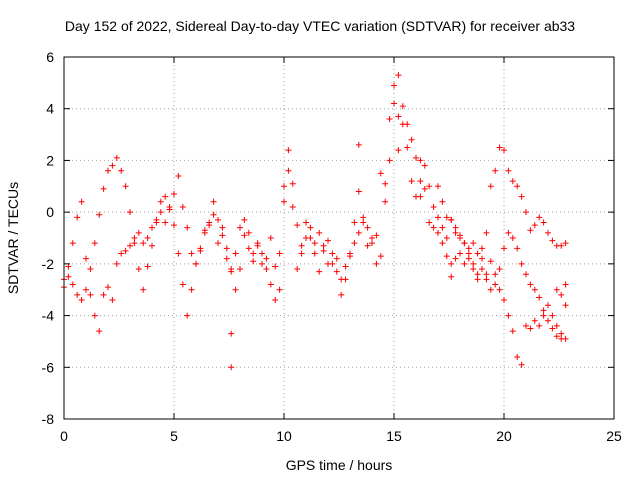  I want to click on y-tick-label: 0, so click(50, 212).